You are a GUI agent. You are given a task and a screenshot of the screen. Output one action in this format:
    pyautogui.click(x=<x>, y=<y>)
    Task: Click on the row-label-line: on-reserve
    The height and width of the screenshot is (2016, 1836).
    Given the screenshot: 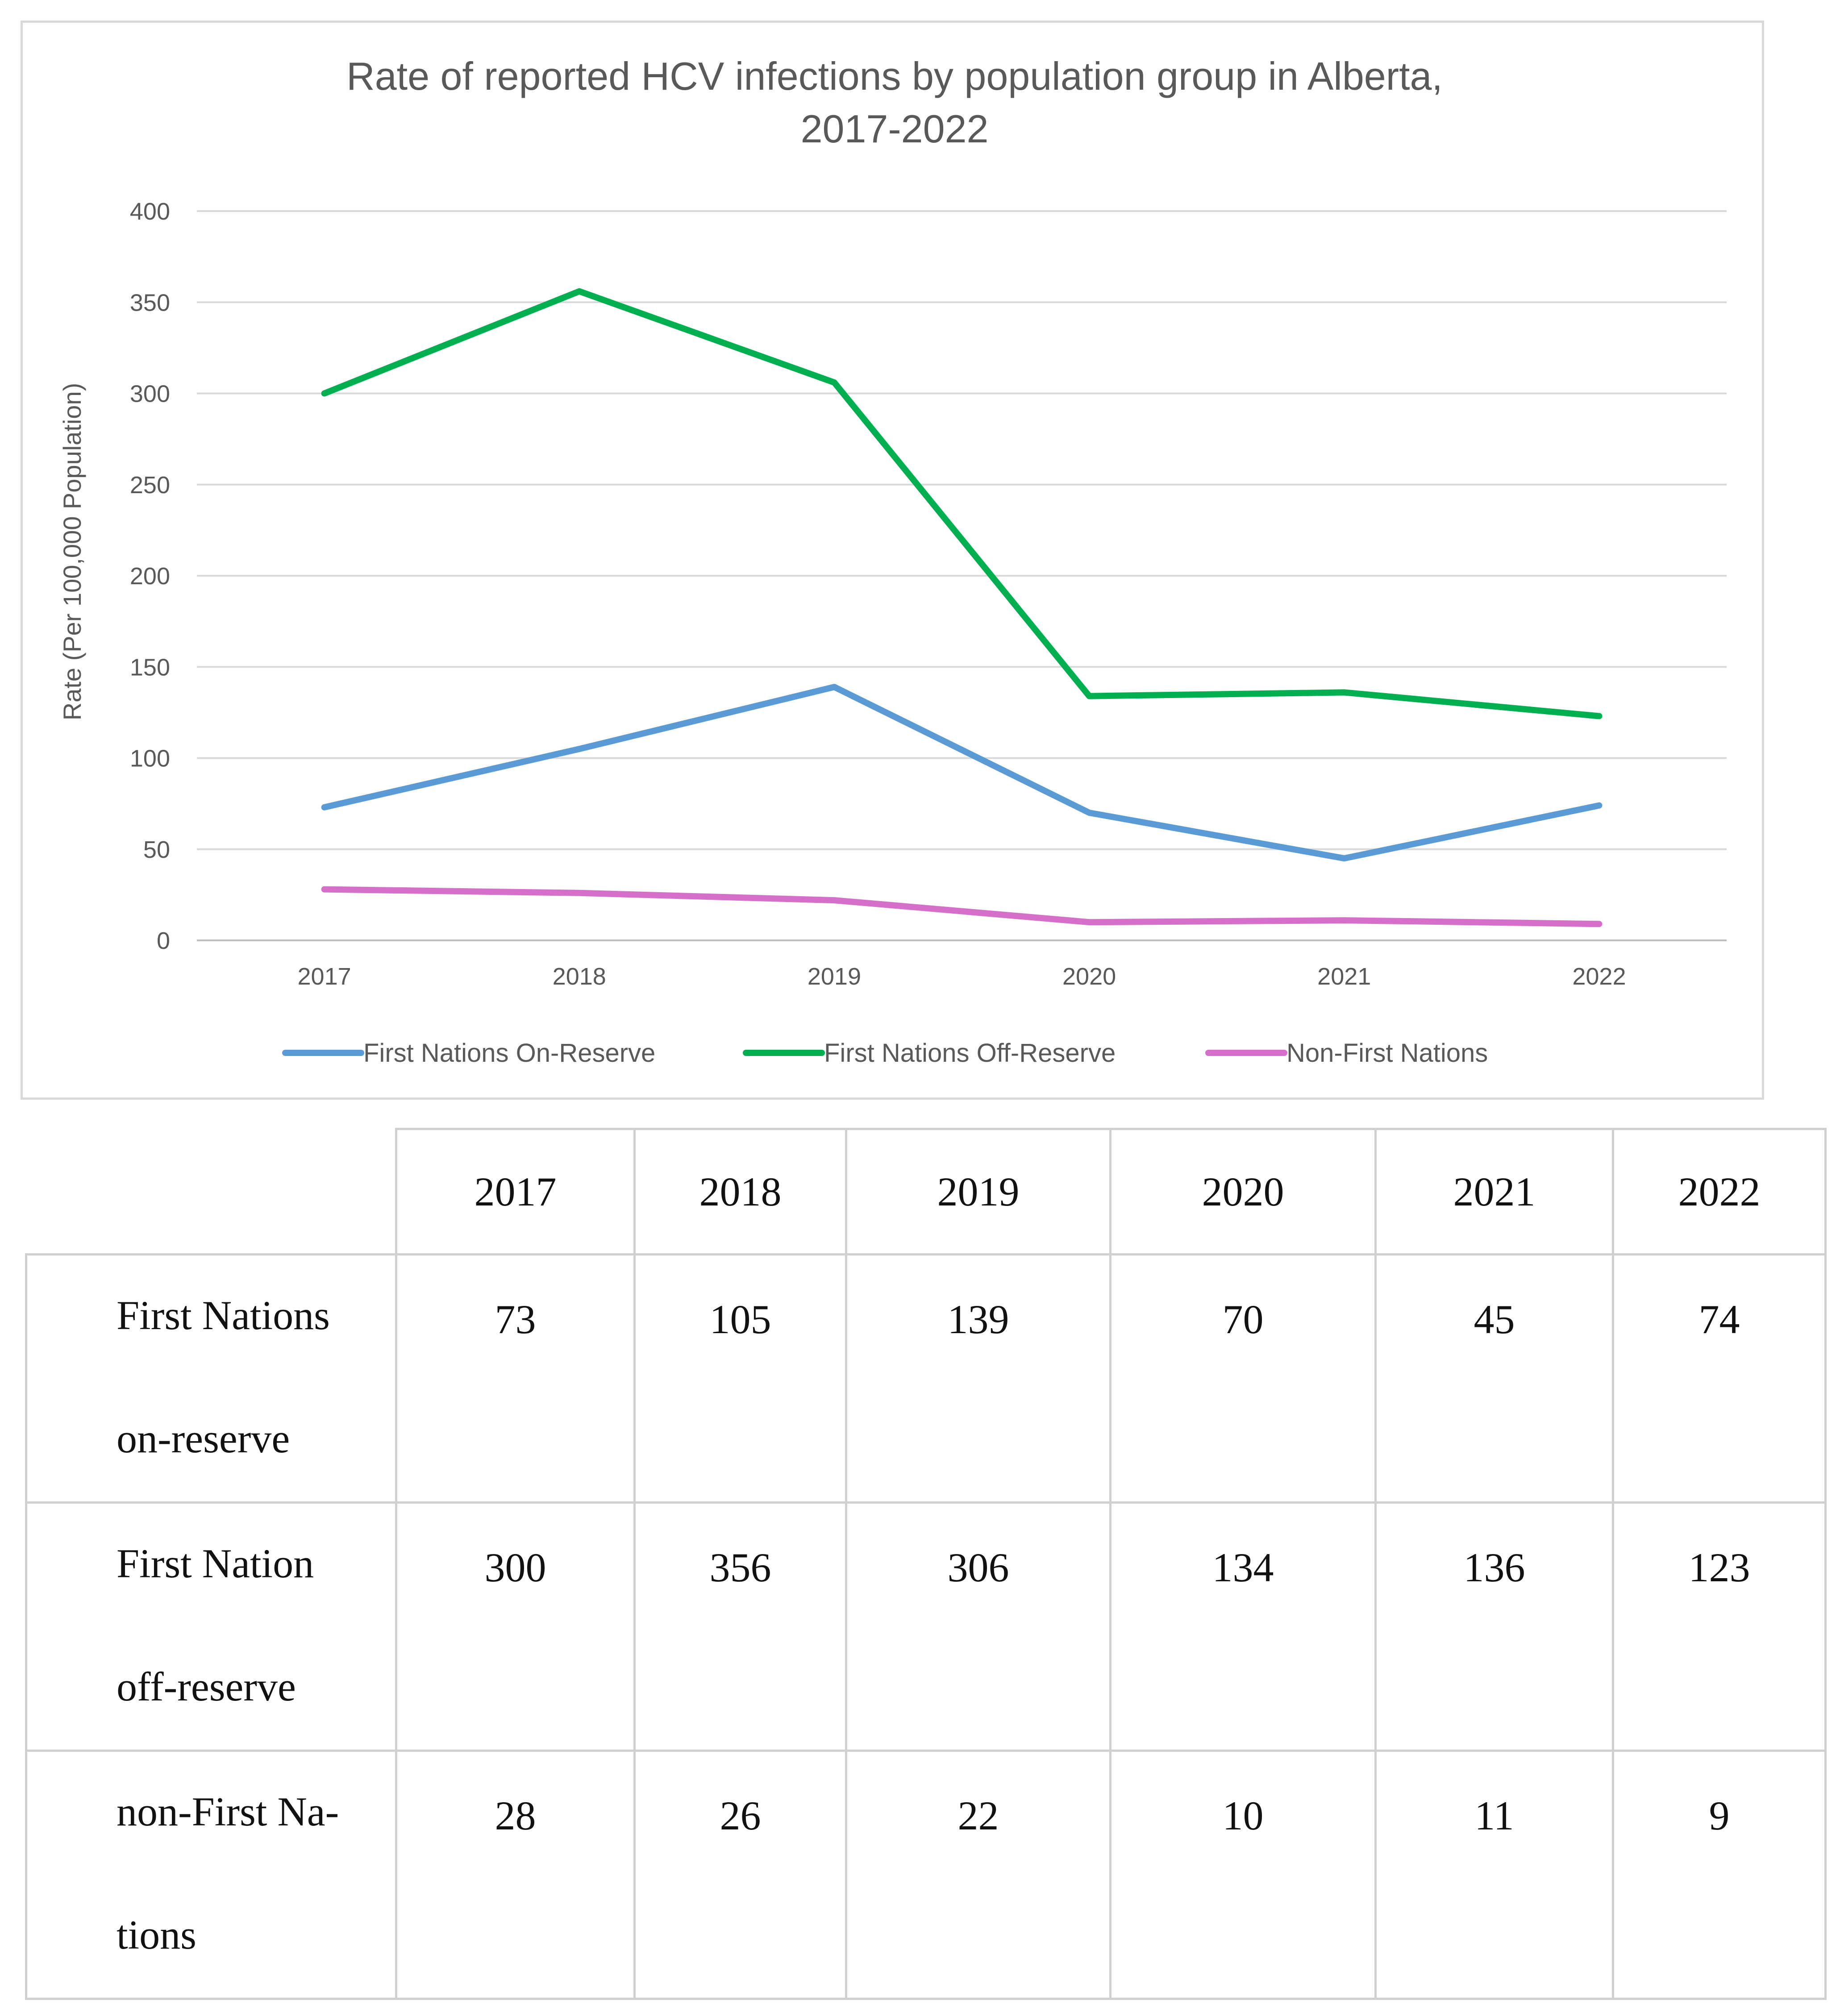 What is the action you would take?
    pyautogui.click(x=203, y=1438)
    